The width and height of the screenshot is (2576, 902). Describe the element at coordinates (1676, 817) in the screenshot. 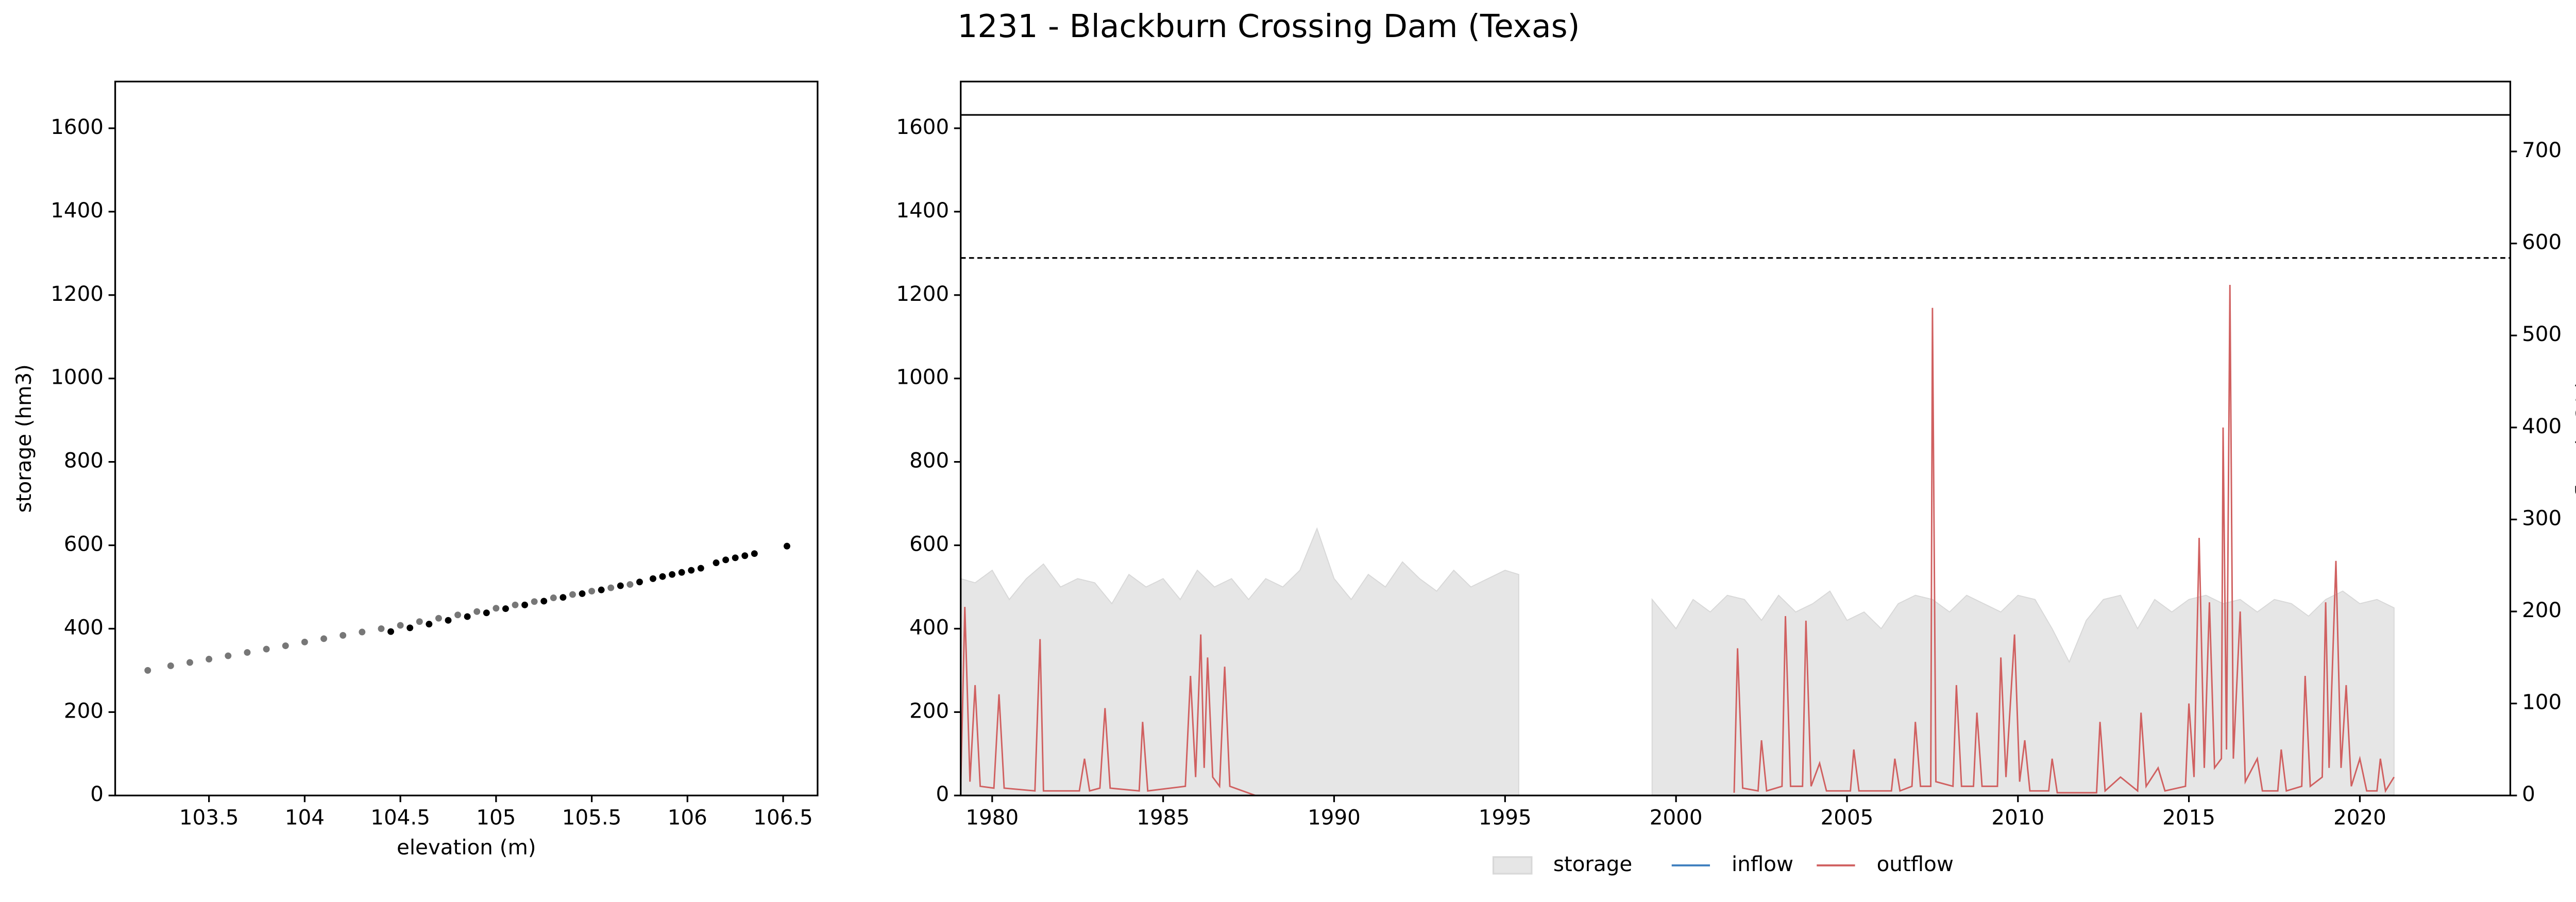

I see `x-tick-label: 2000` at that location.